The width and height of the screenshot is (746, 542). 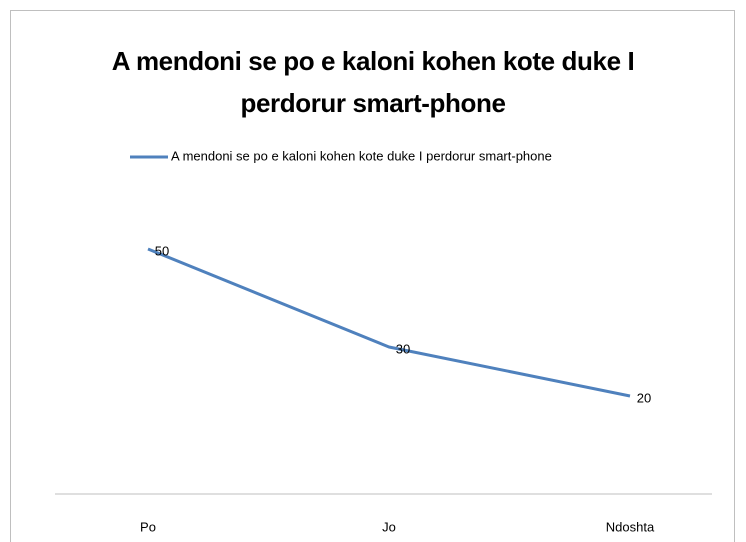 What do you see at coordinates (389, 526) in the screenshot?
I see `x-tick-label: Jo` at bounding box center [389, 526].